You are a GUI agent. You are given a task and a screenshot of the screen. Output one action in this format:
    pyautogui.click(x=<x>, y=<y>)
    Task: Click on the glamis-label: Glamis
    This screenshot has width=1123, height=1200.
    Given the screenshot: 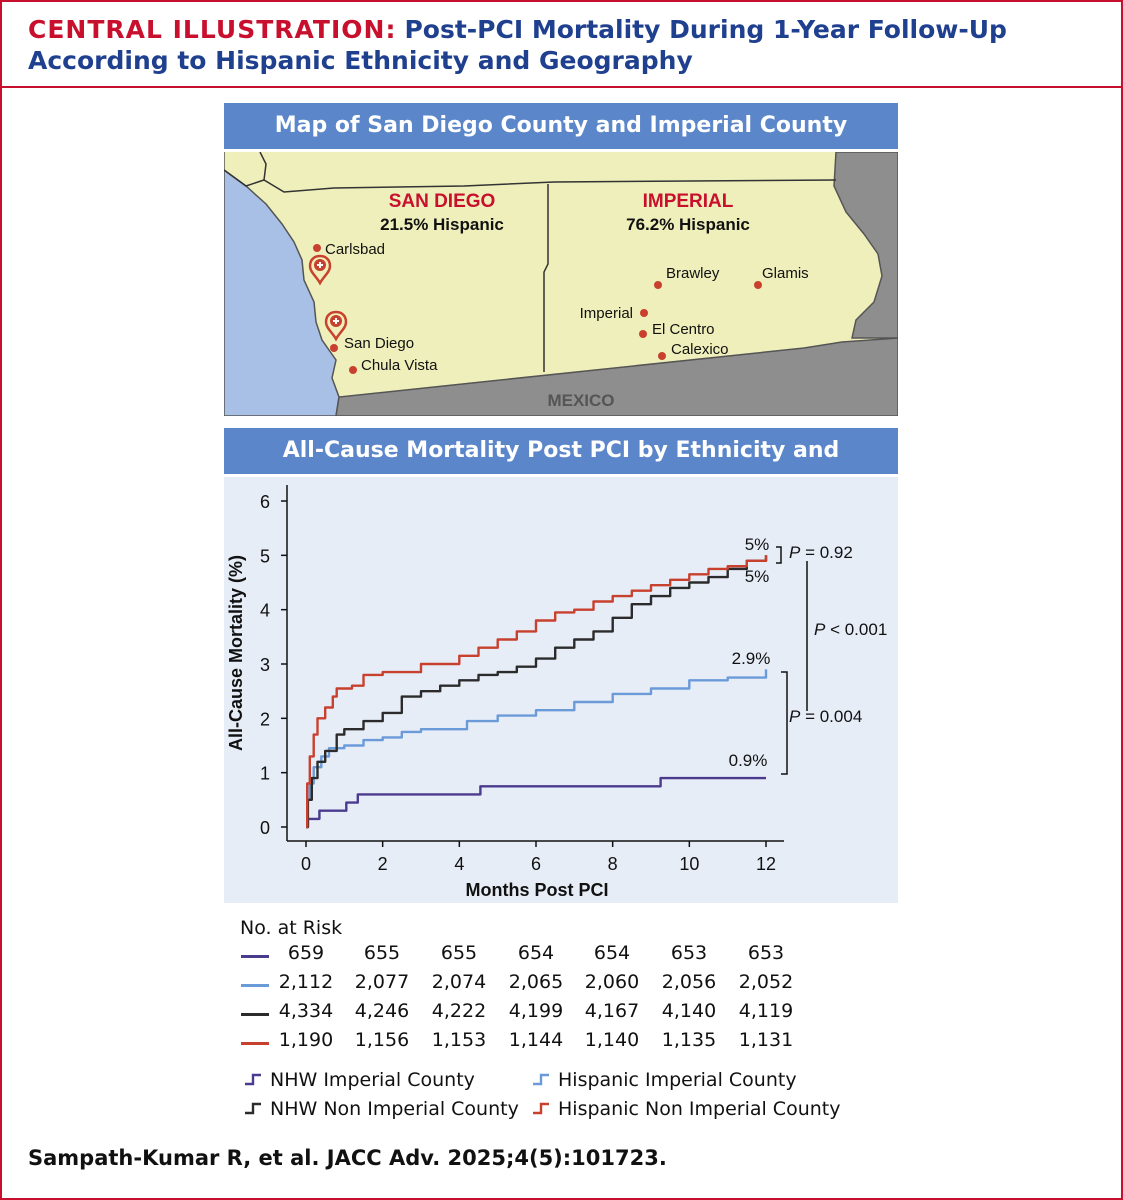 What is the action you would take?
    pyautogui.click(x=785, y=273)
    